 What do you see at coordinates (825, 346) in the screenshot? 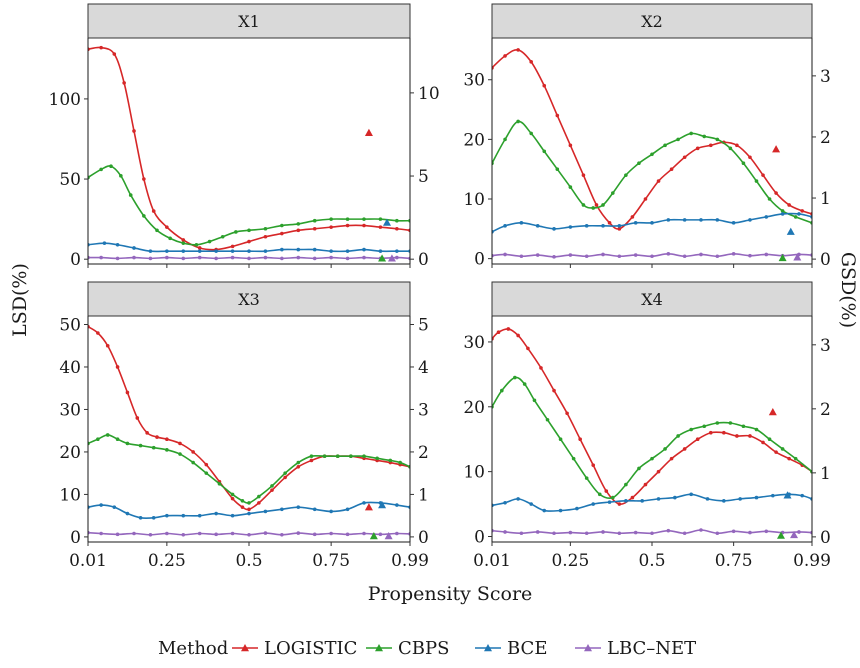
I see `gsd-tick-label: 3` at bounding box center [825, 346].